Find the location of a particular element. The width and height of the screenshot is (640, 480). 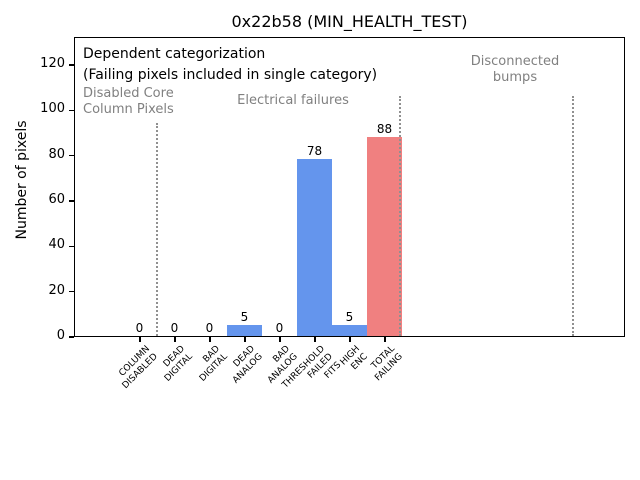

y-axis-label: Number of pixels is located at coordinates (22, 180).